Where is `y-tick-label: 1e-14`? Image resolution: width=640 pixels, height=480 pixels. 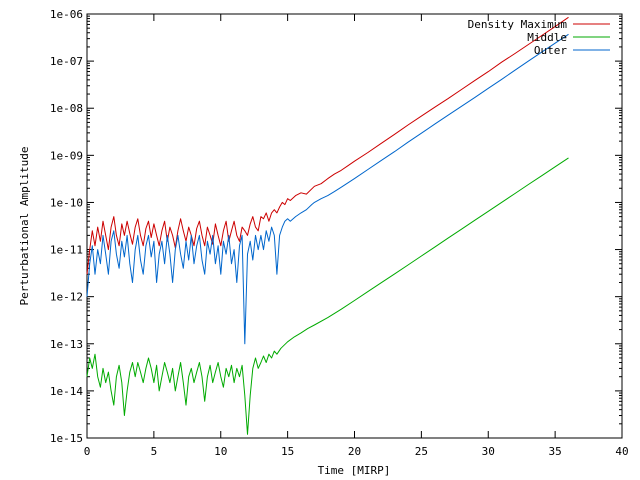
y-tick-label: 1e-14 is located at coordinates (66, 391).